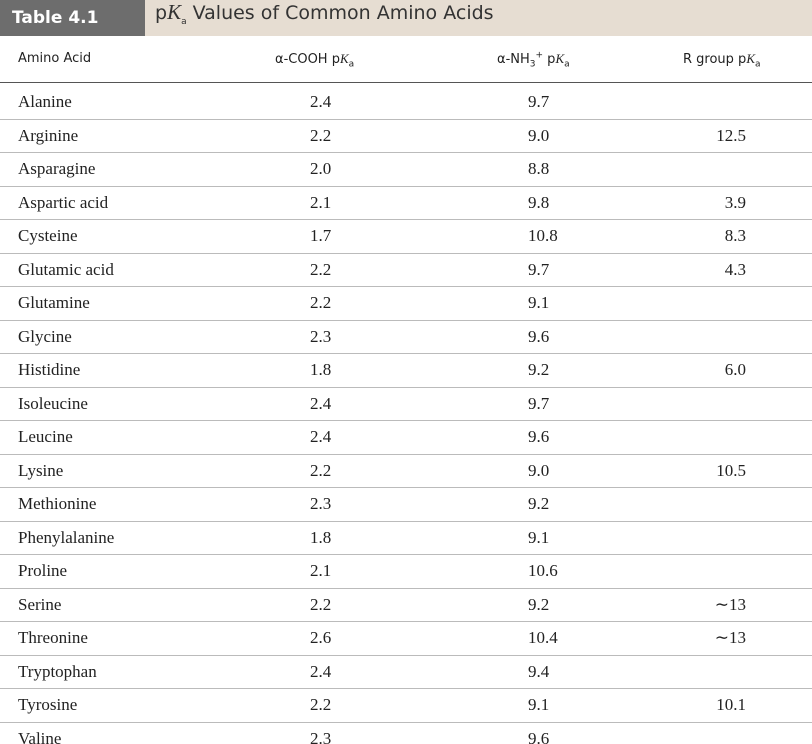 The width and height of the screenshot is (812, 744). What do you see at coordinates (48, 135) in the screenshot?
I see `amino-acid-cell: Arginine` at bounding box center [48, 135].